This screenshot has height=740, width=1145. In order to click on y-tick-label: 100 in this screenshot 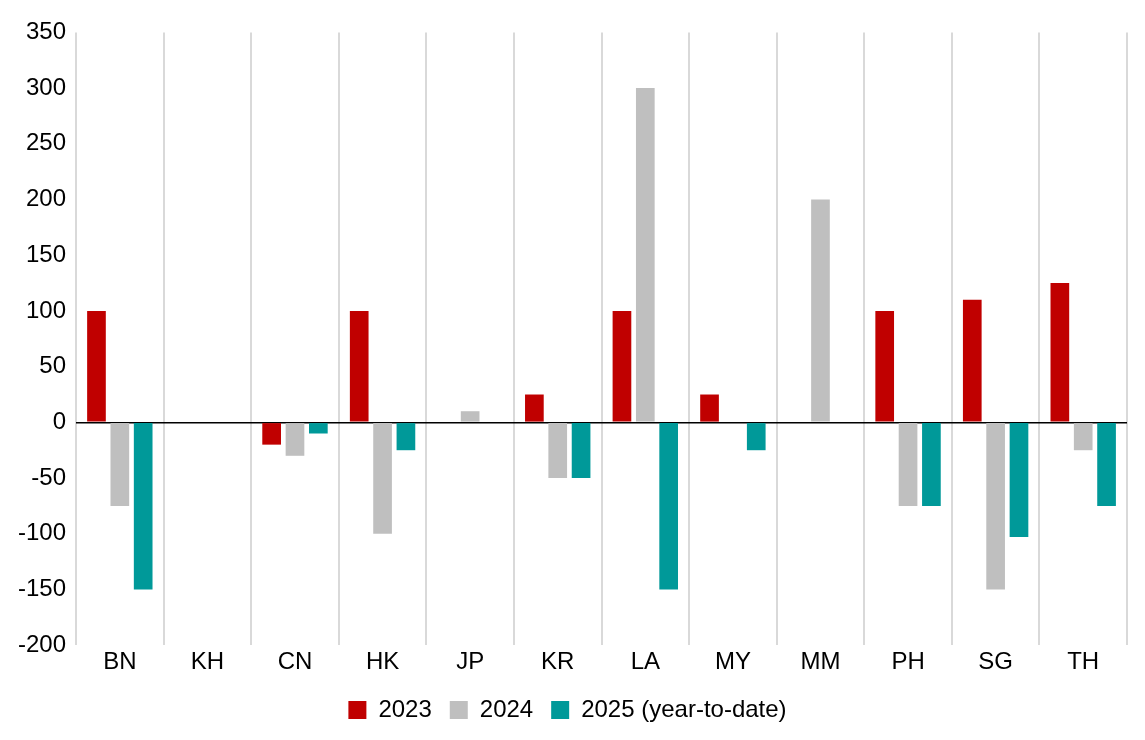, I will do `click(46, 309)`.